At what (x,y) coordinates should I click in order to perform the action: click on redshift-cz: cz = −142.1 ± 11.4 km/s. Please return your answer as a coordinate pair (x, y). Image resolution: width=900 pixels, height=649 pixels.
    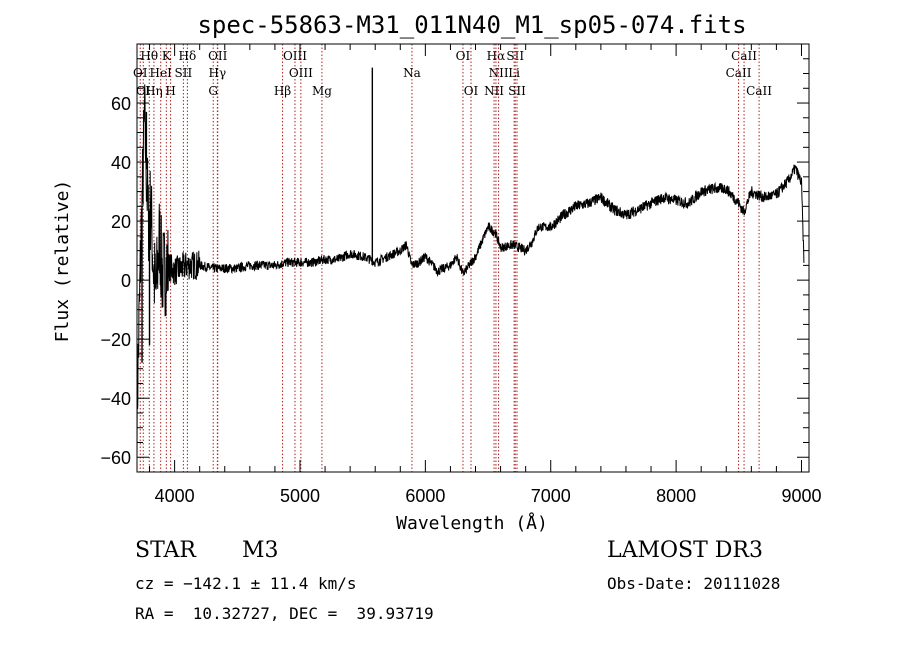
    Looking at the image, I should click on (246, 583).